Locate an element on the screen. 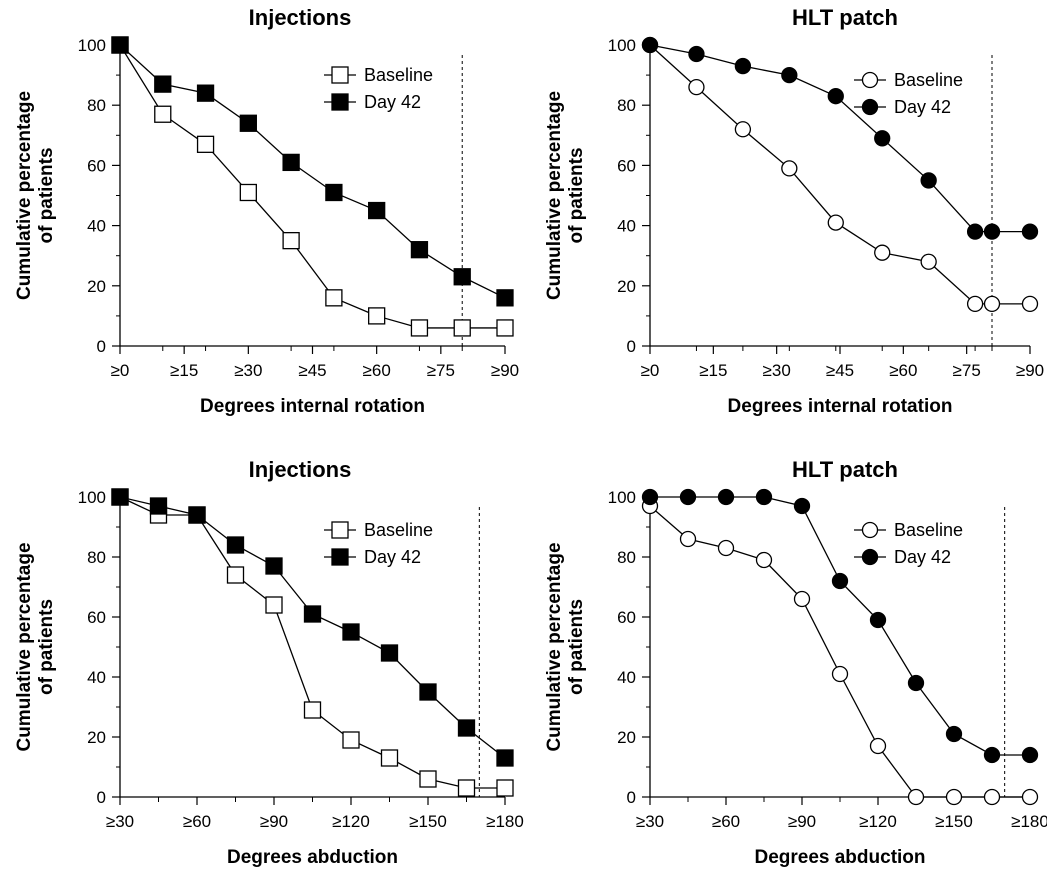 This screenshot has height=876, width=1047. x-tick-label: ≥45 is located at coordinates (840, 370).